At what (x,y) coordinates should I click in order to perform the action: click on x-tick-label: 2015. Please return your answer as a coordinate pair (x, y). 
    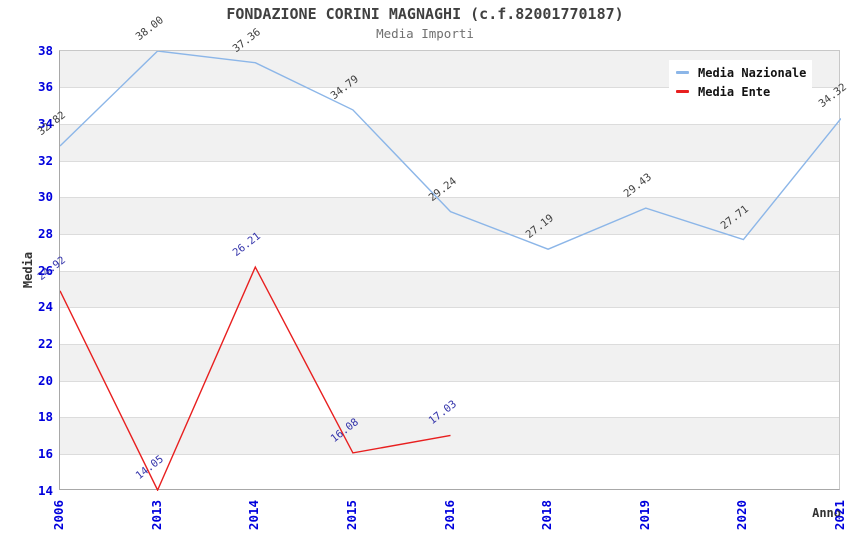
    Looking at the image, I should click on (351, 515).